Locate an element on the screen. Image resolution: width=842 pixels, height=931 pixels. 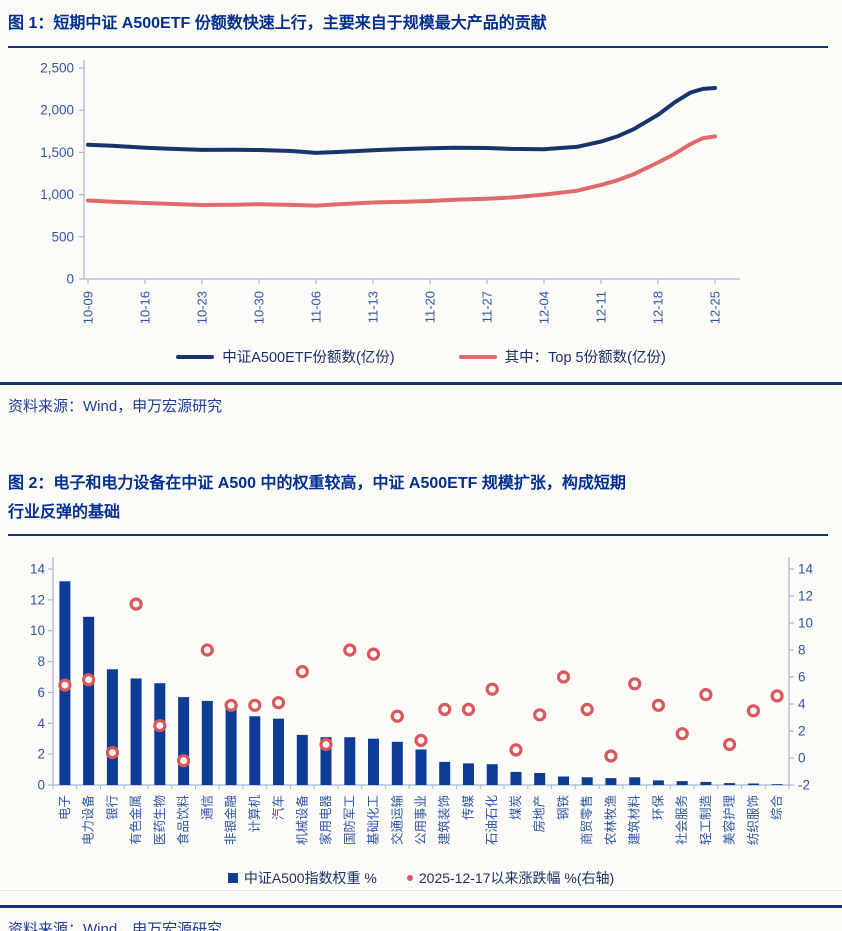
right-tick-label: 2 is located at coordinates (802, 731).